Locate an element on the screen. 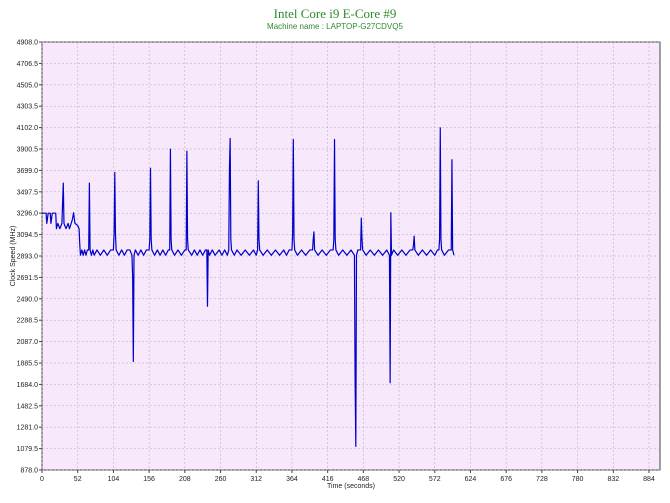 This screenshot has height=503, width=670. y-tick-label: 4908.0 is located at coordinates (28, 43).